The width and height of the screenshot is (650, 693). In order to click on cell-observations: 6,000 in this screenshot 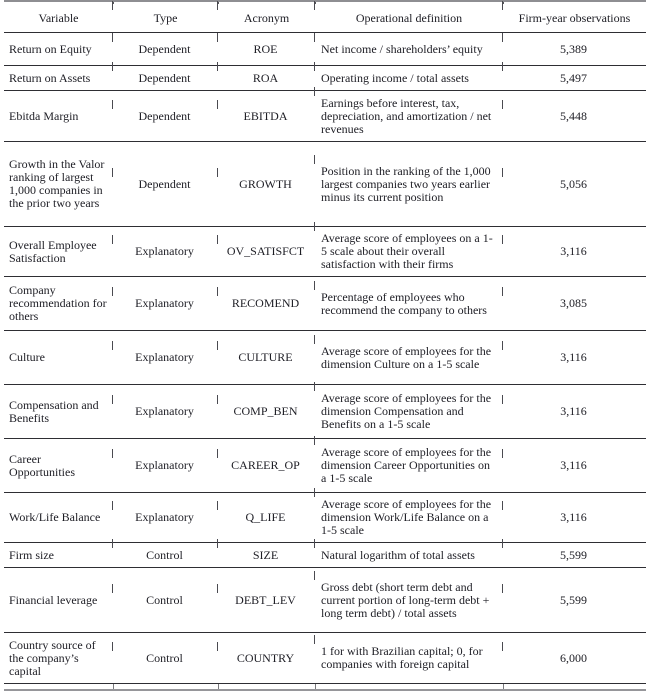, I will do `click(574, 655)`.